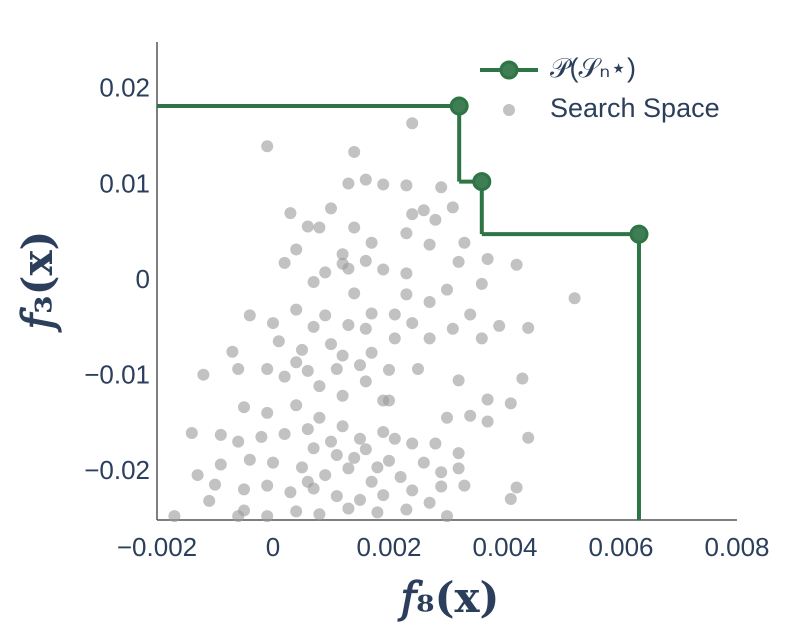 This screenshot has height=640, width=800. Describe the element at coordinates (635, 108) in the screenshot. I see `legend-label: Search Space` at that location.